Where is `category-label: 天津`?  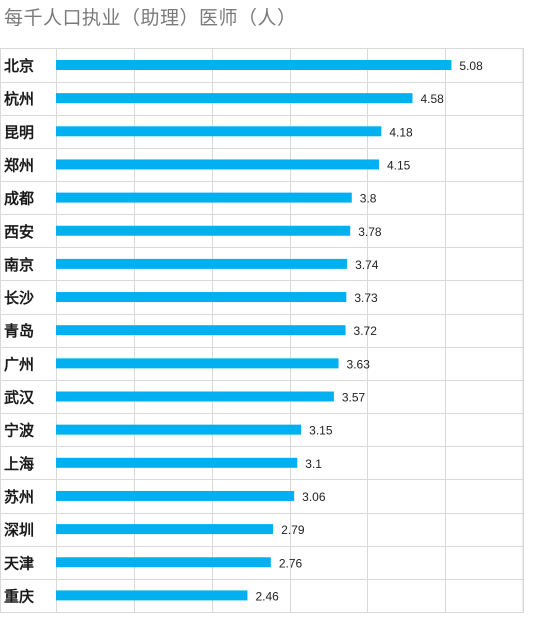
category-label: 天津 is located at coordinates (19, 563).